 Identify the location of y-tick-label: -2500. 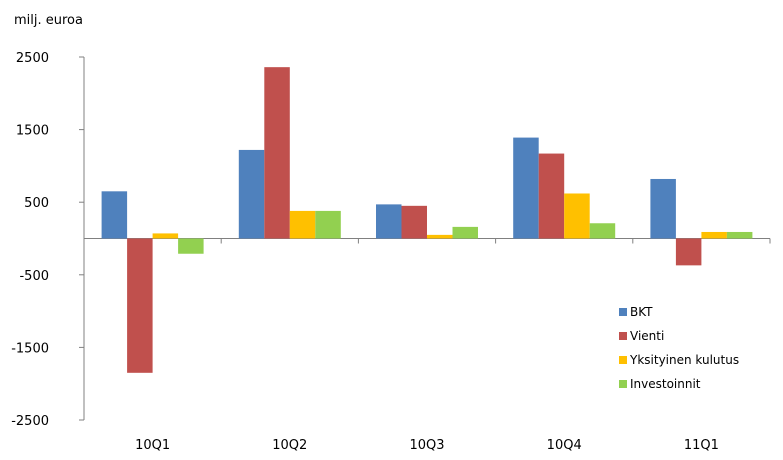
(30, 421).